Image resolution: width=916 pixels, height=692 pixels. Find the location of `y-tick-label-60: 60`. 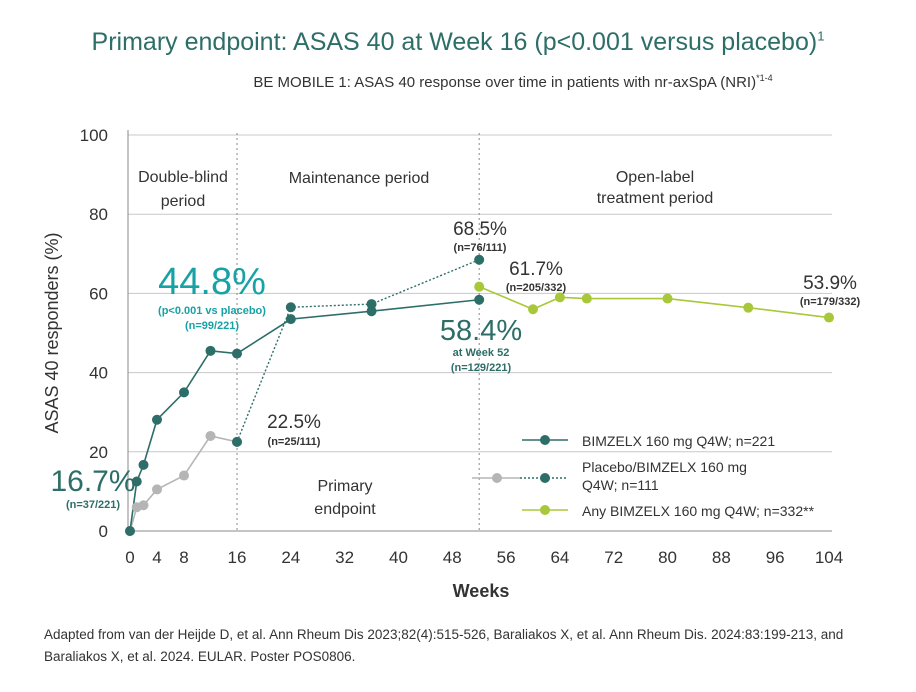

y-tick-label-60: 60 is located at coordinates (98, 293).